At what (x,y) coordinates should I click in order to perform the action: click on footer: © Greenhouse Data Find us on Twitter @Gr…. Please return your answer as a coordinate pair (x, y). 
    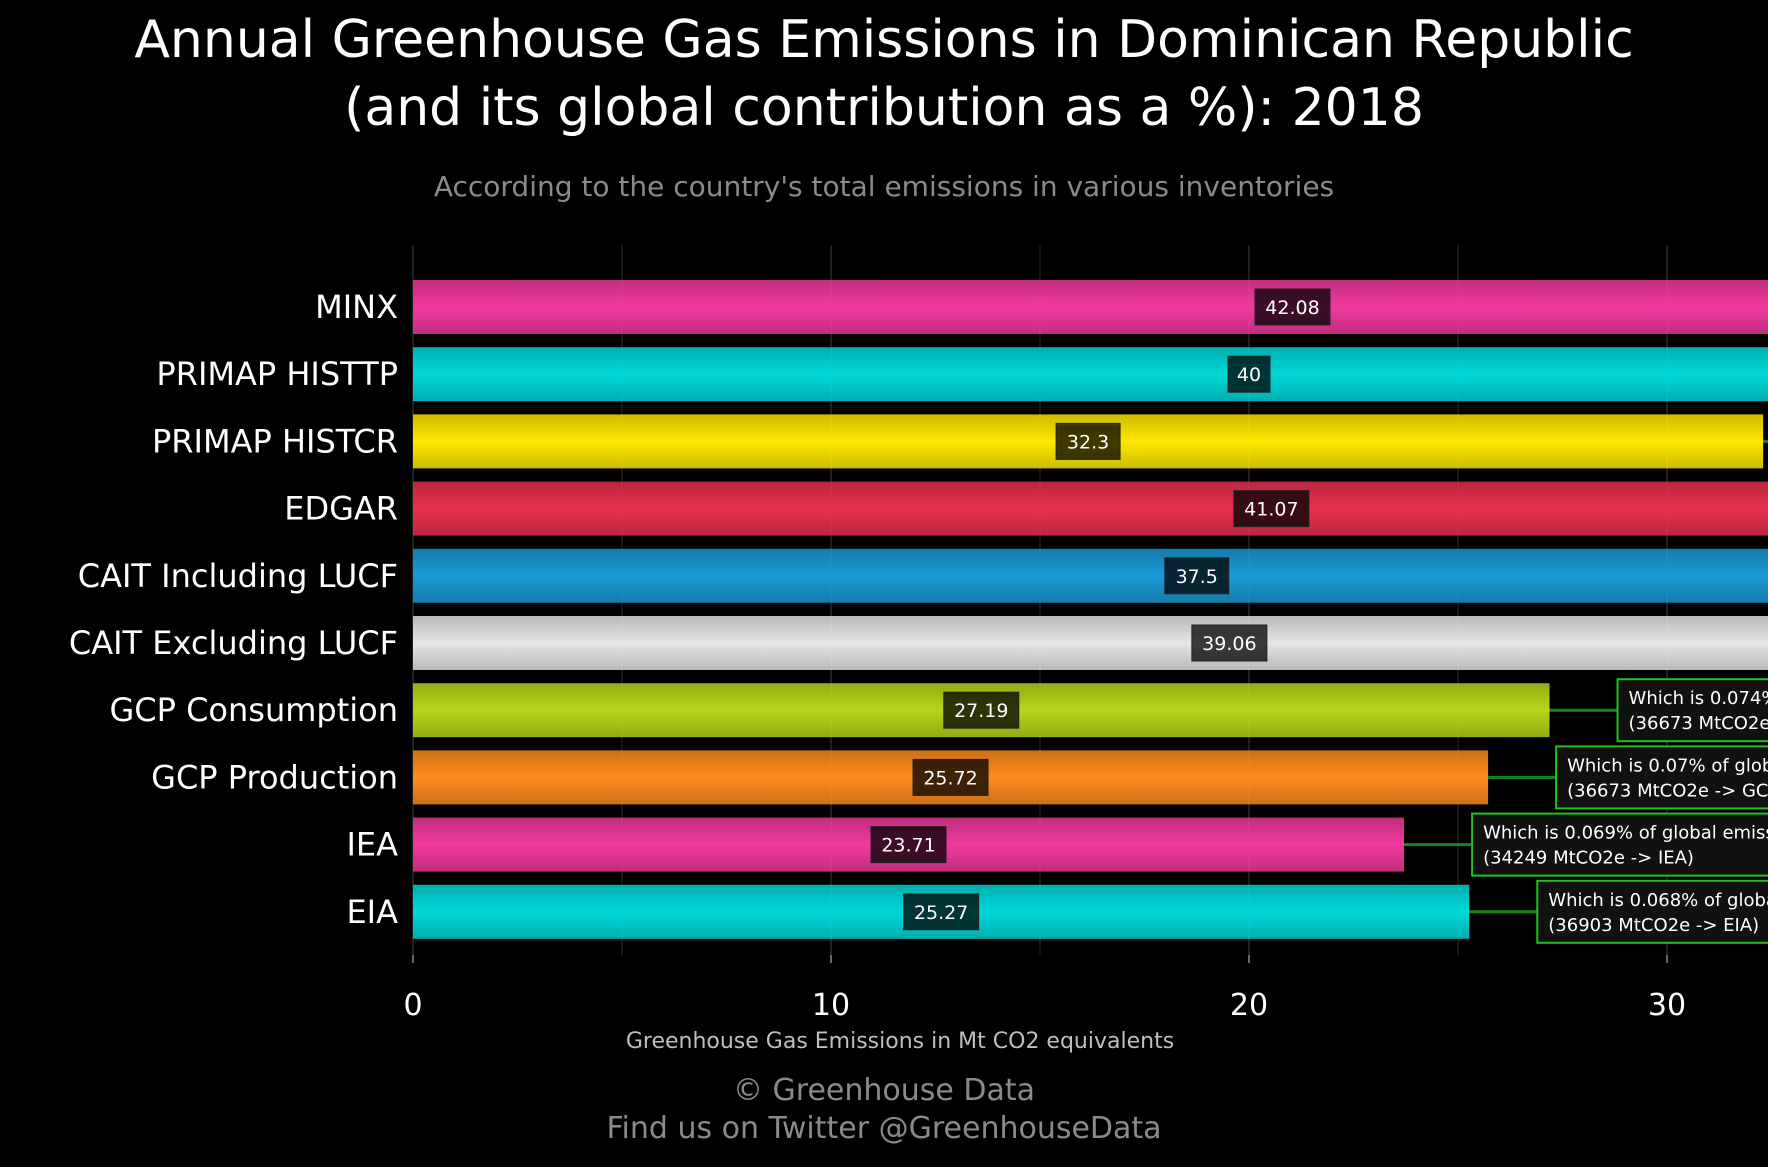
    Looking at the image, I should click on (884, 1110).